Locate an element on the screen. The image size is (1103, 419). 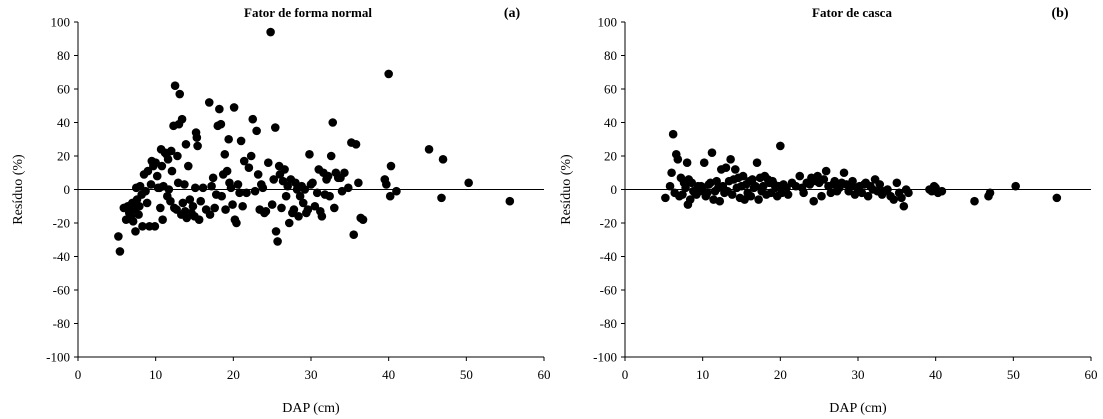
y-tick-label: 80 is located at coordinates (610, 55).